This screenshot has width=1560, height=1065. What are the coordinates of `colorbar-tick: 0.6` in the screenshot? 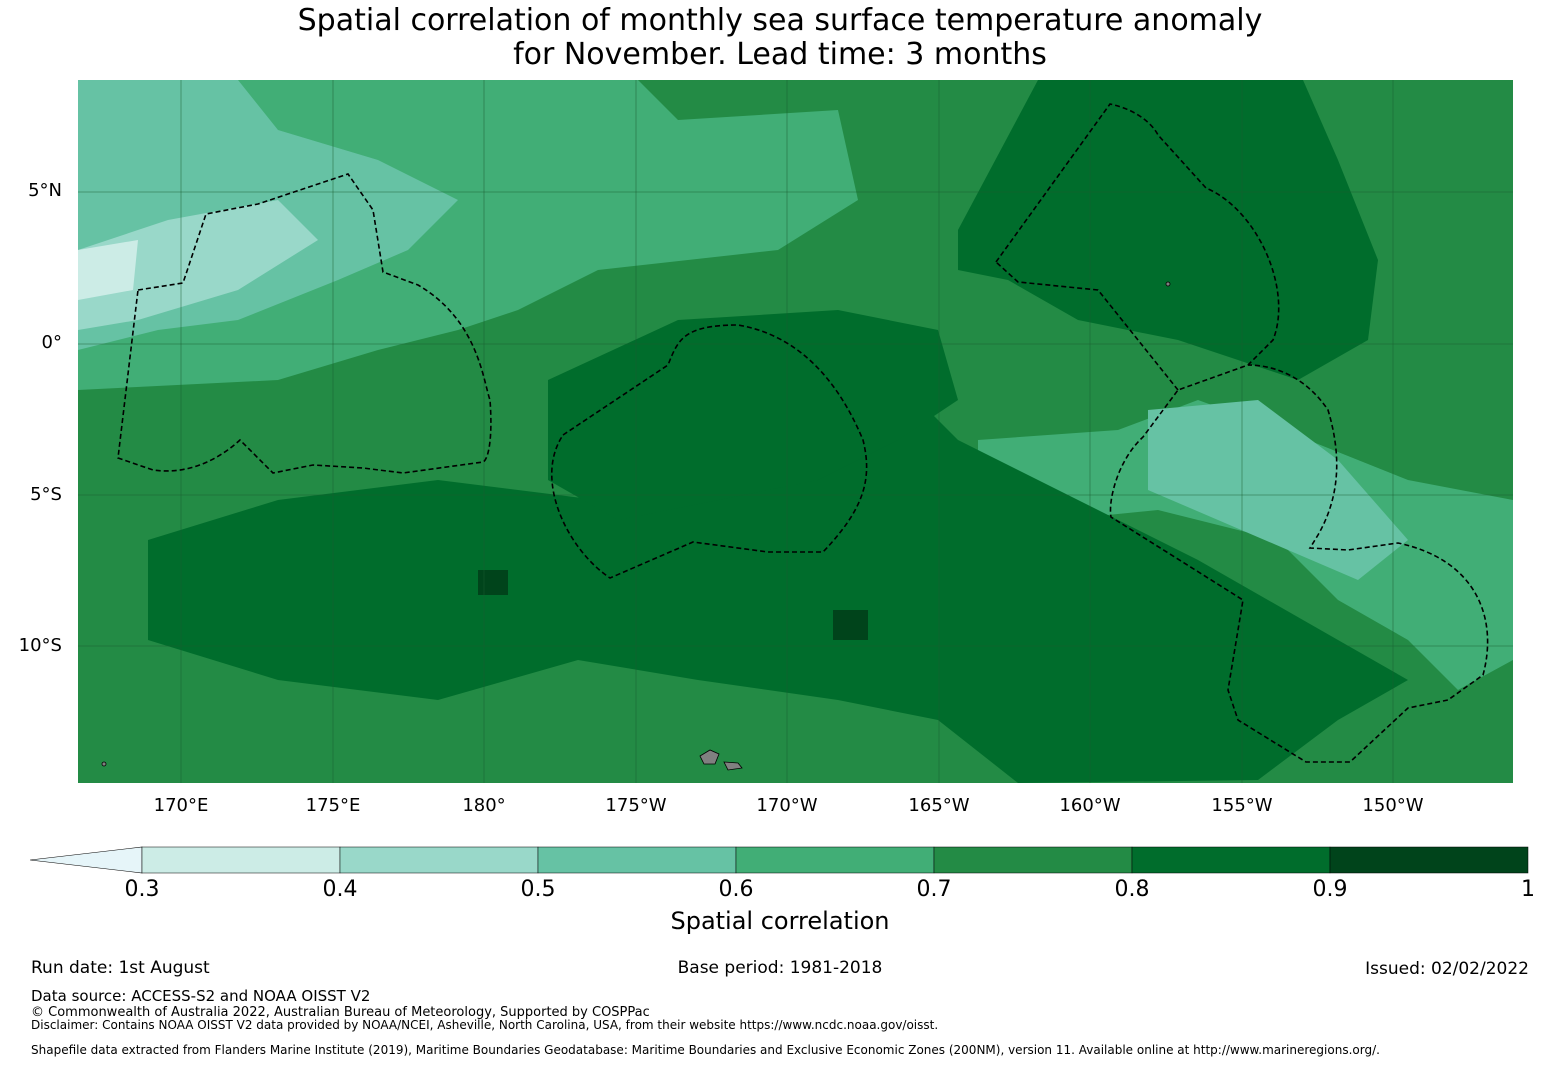 It's located at (736, 889).